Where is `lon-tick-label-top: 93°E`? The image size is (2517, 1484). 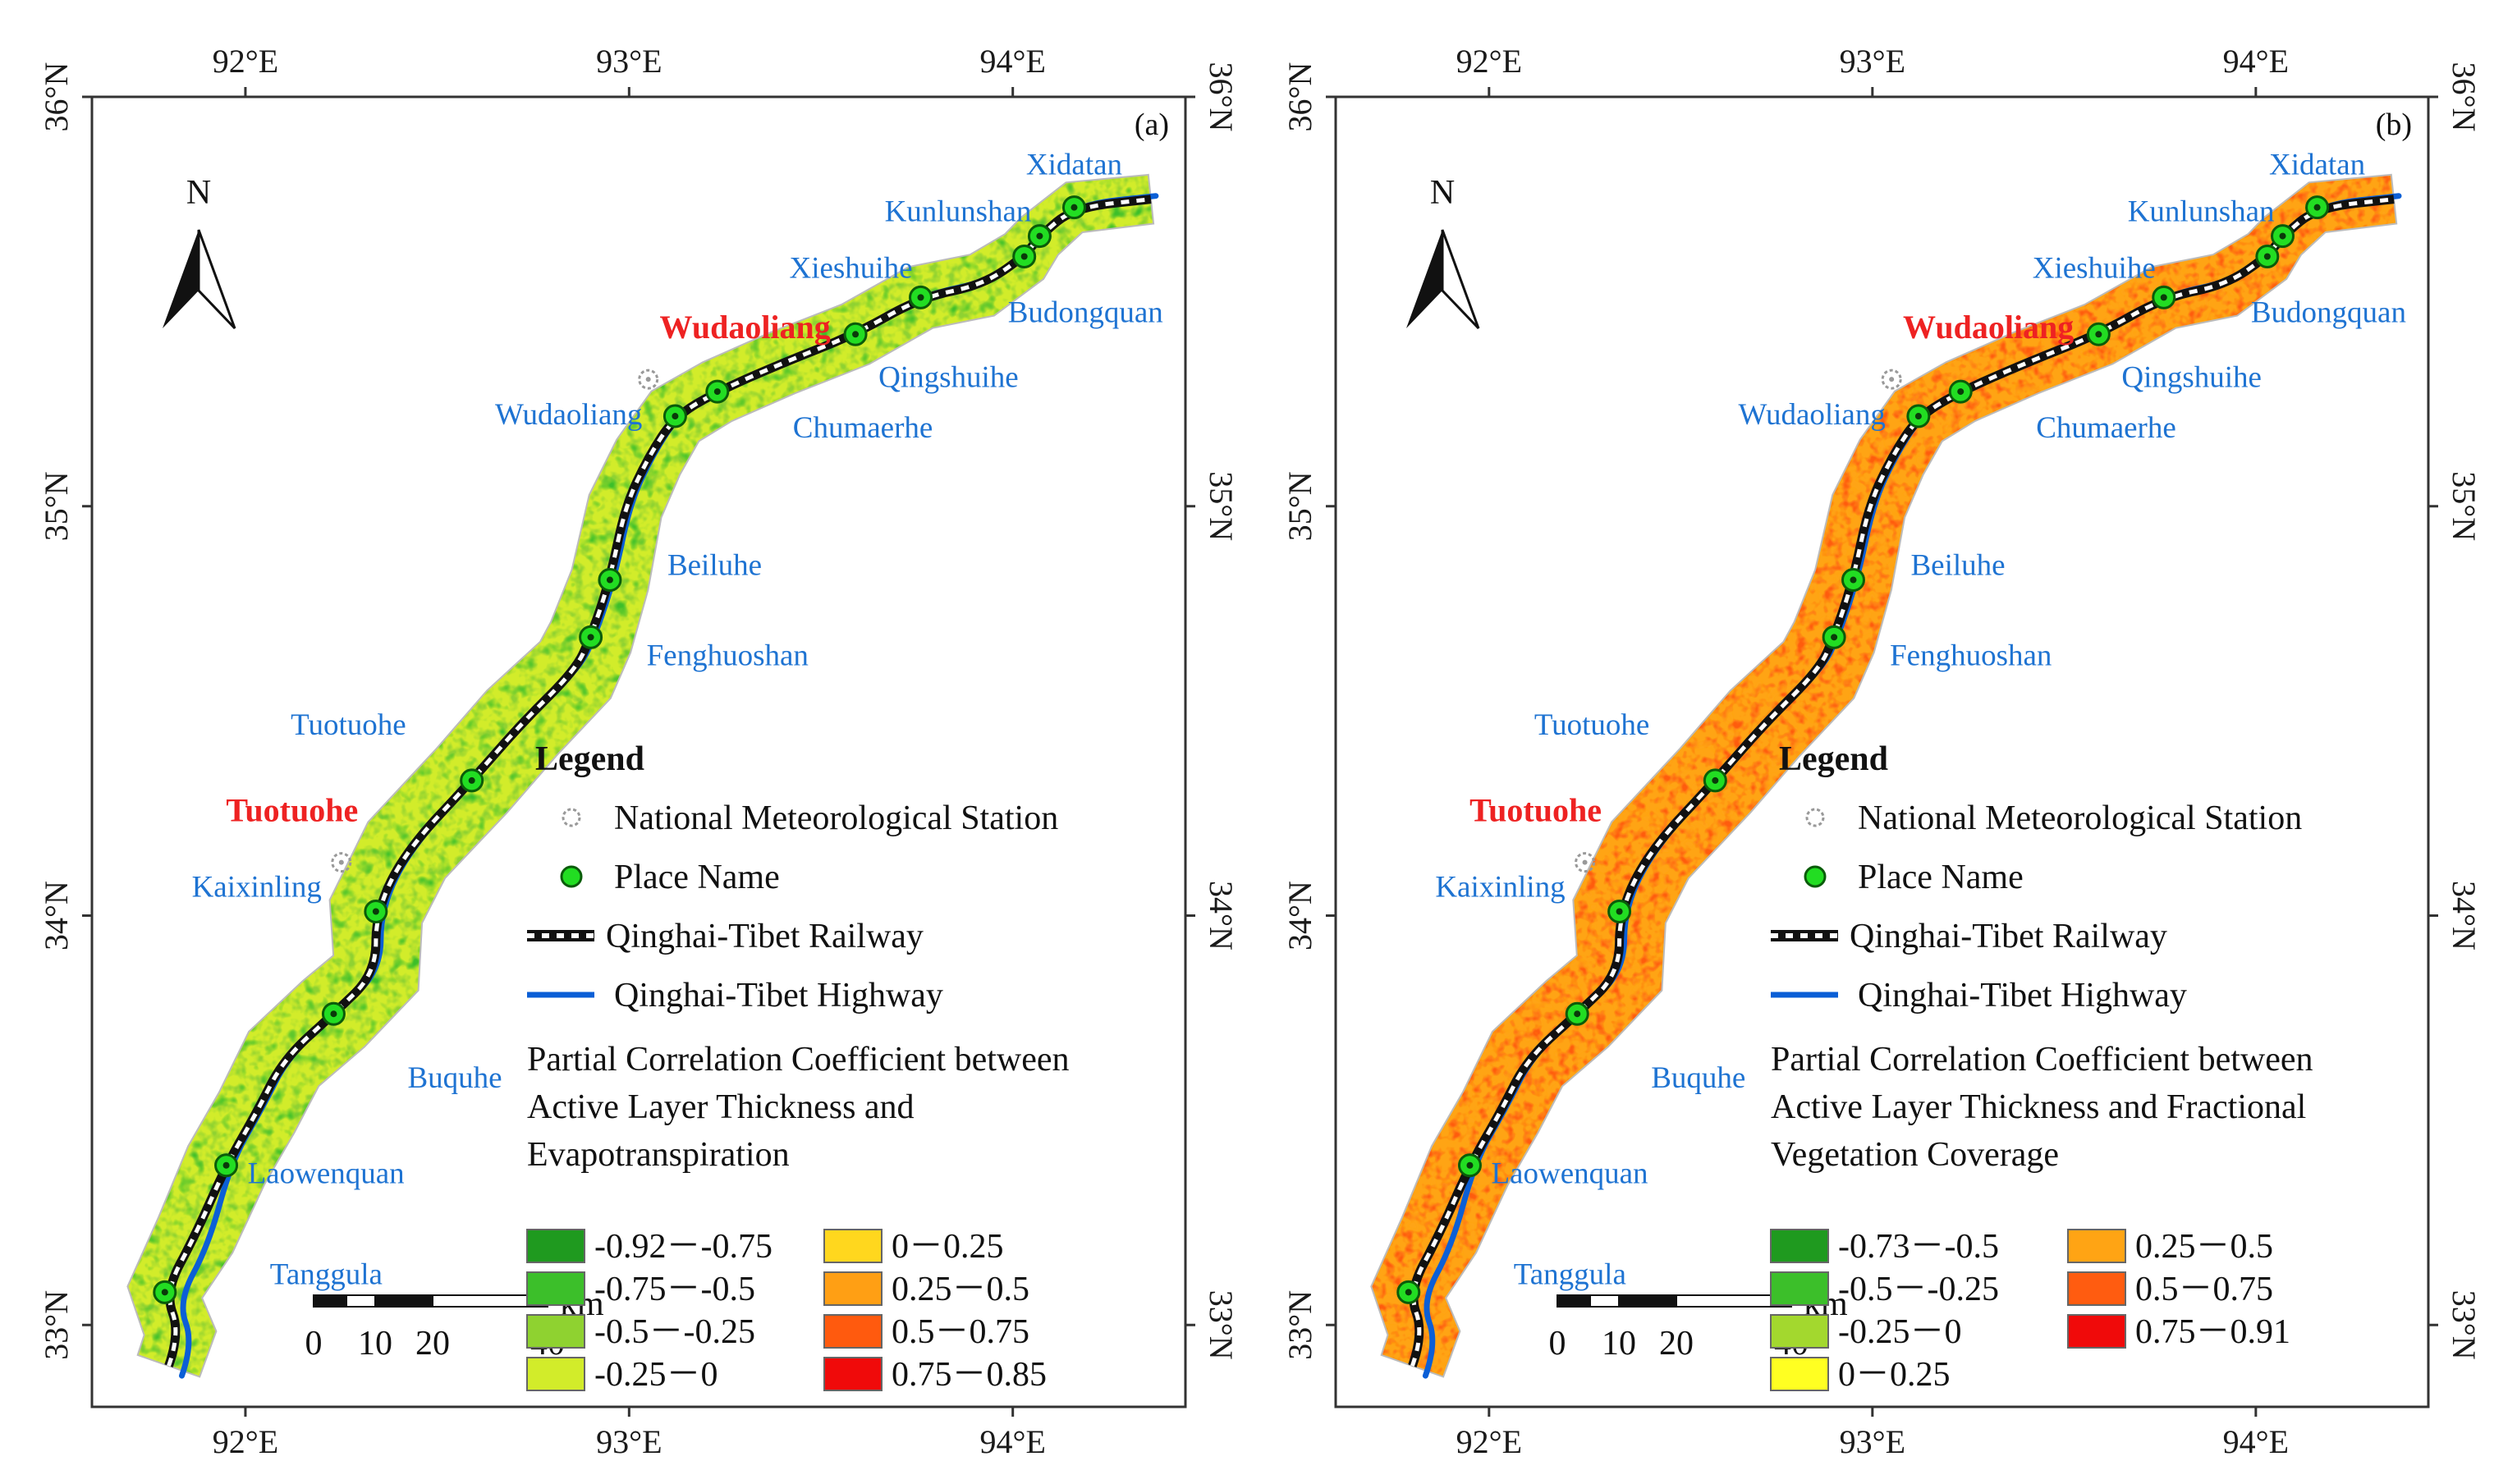
lon-tick-label-top: 93°E is located at coordinates (629, 61).